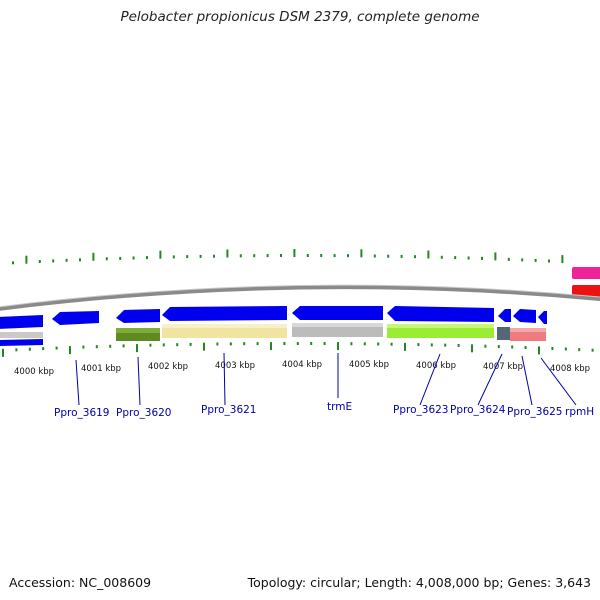 The image size is (600, 600). I want to click on gene-label-ppro-3619: Ppro_3619, so click(81, 413).